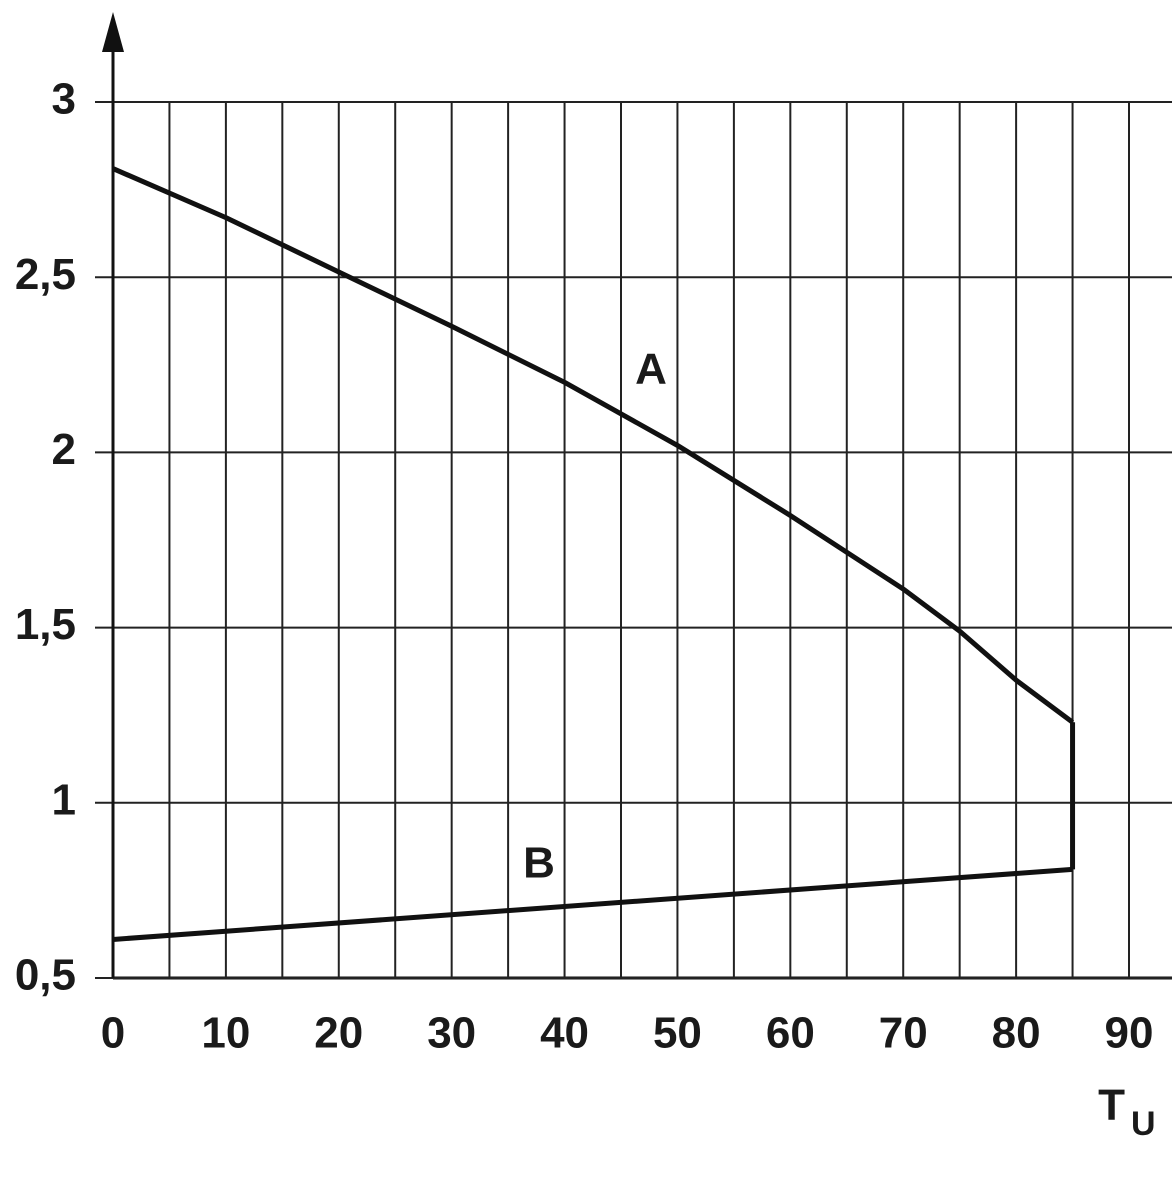  Describe the element at coordinates (1111, 1105) in the screenshot. I see `x-axis-label: T` at that location.